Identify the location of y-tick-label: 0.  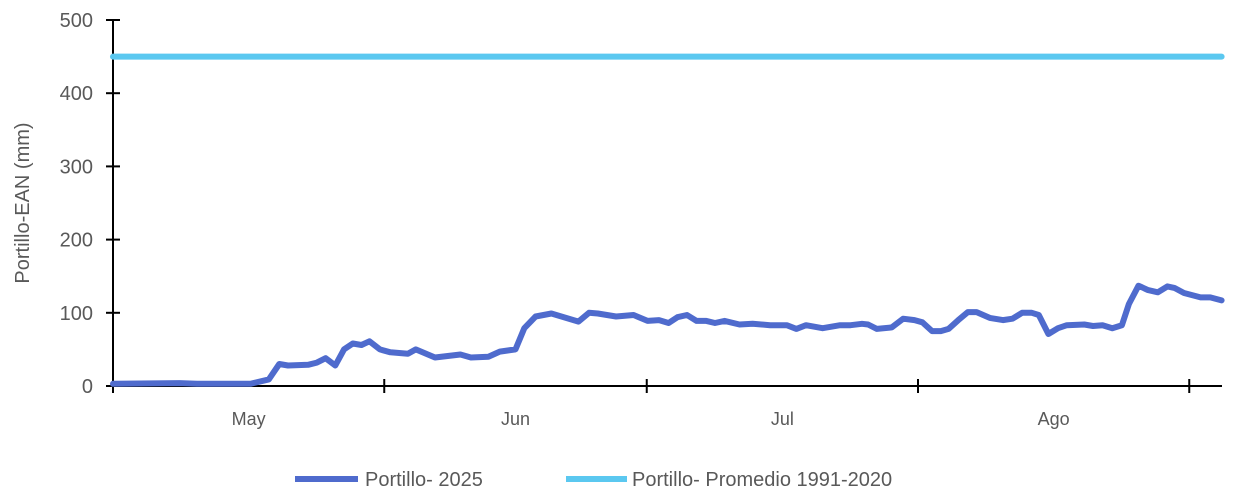
(87, 387).